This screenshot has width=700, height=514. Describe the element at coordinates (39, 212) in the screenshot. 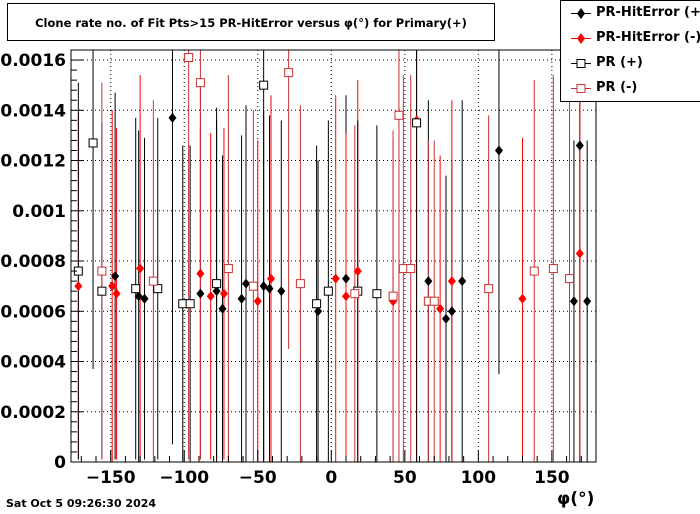

I see `y-tick-label: 0.001` at that location.